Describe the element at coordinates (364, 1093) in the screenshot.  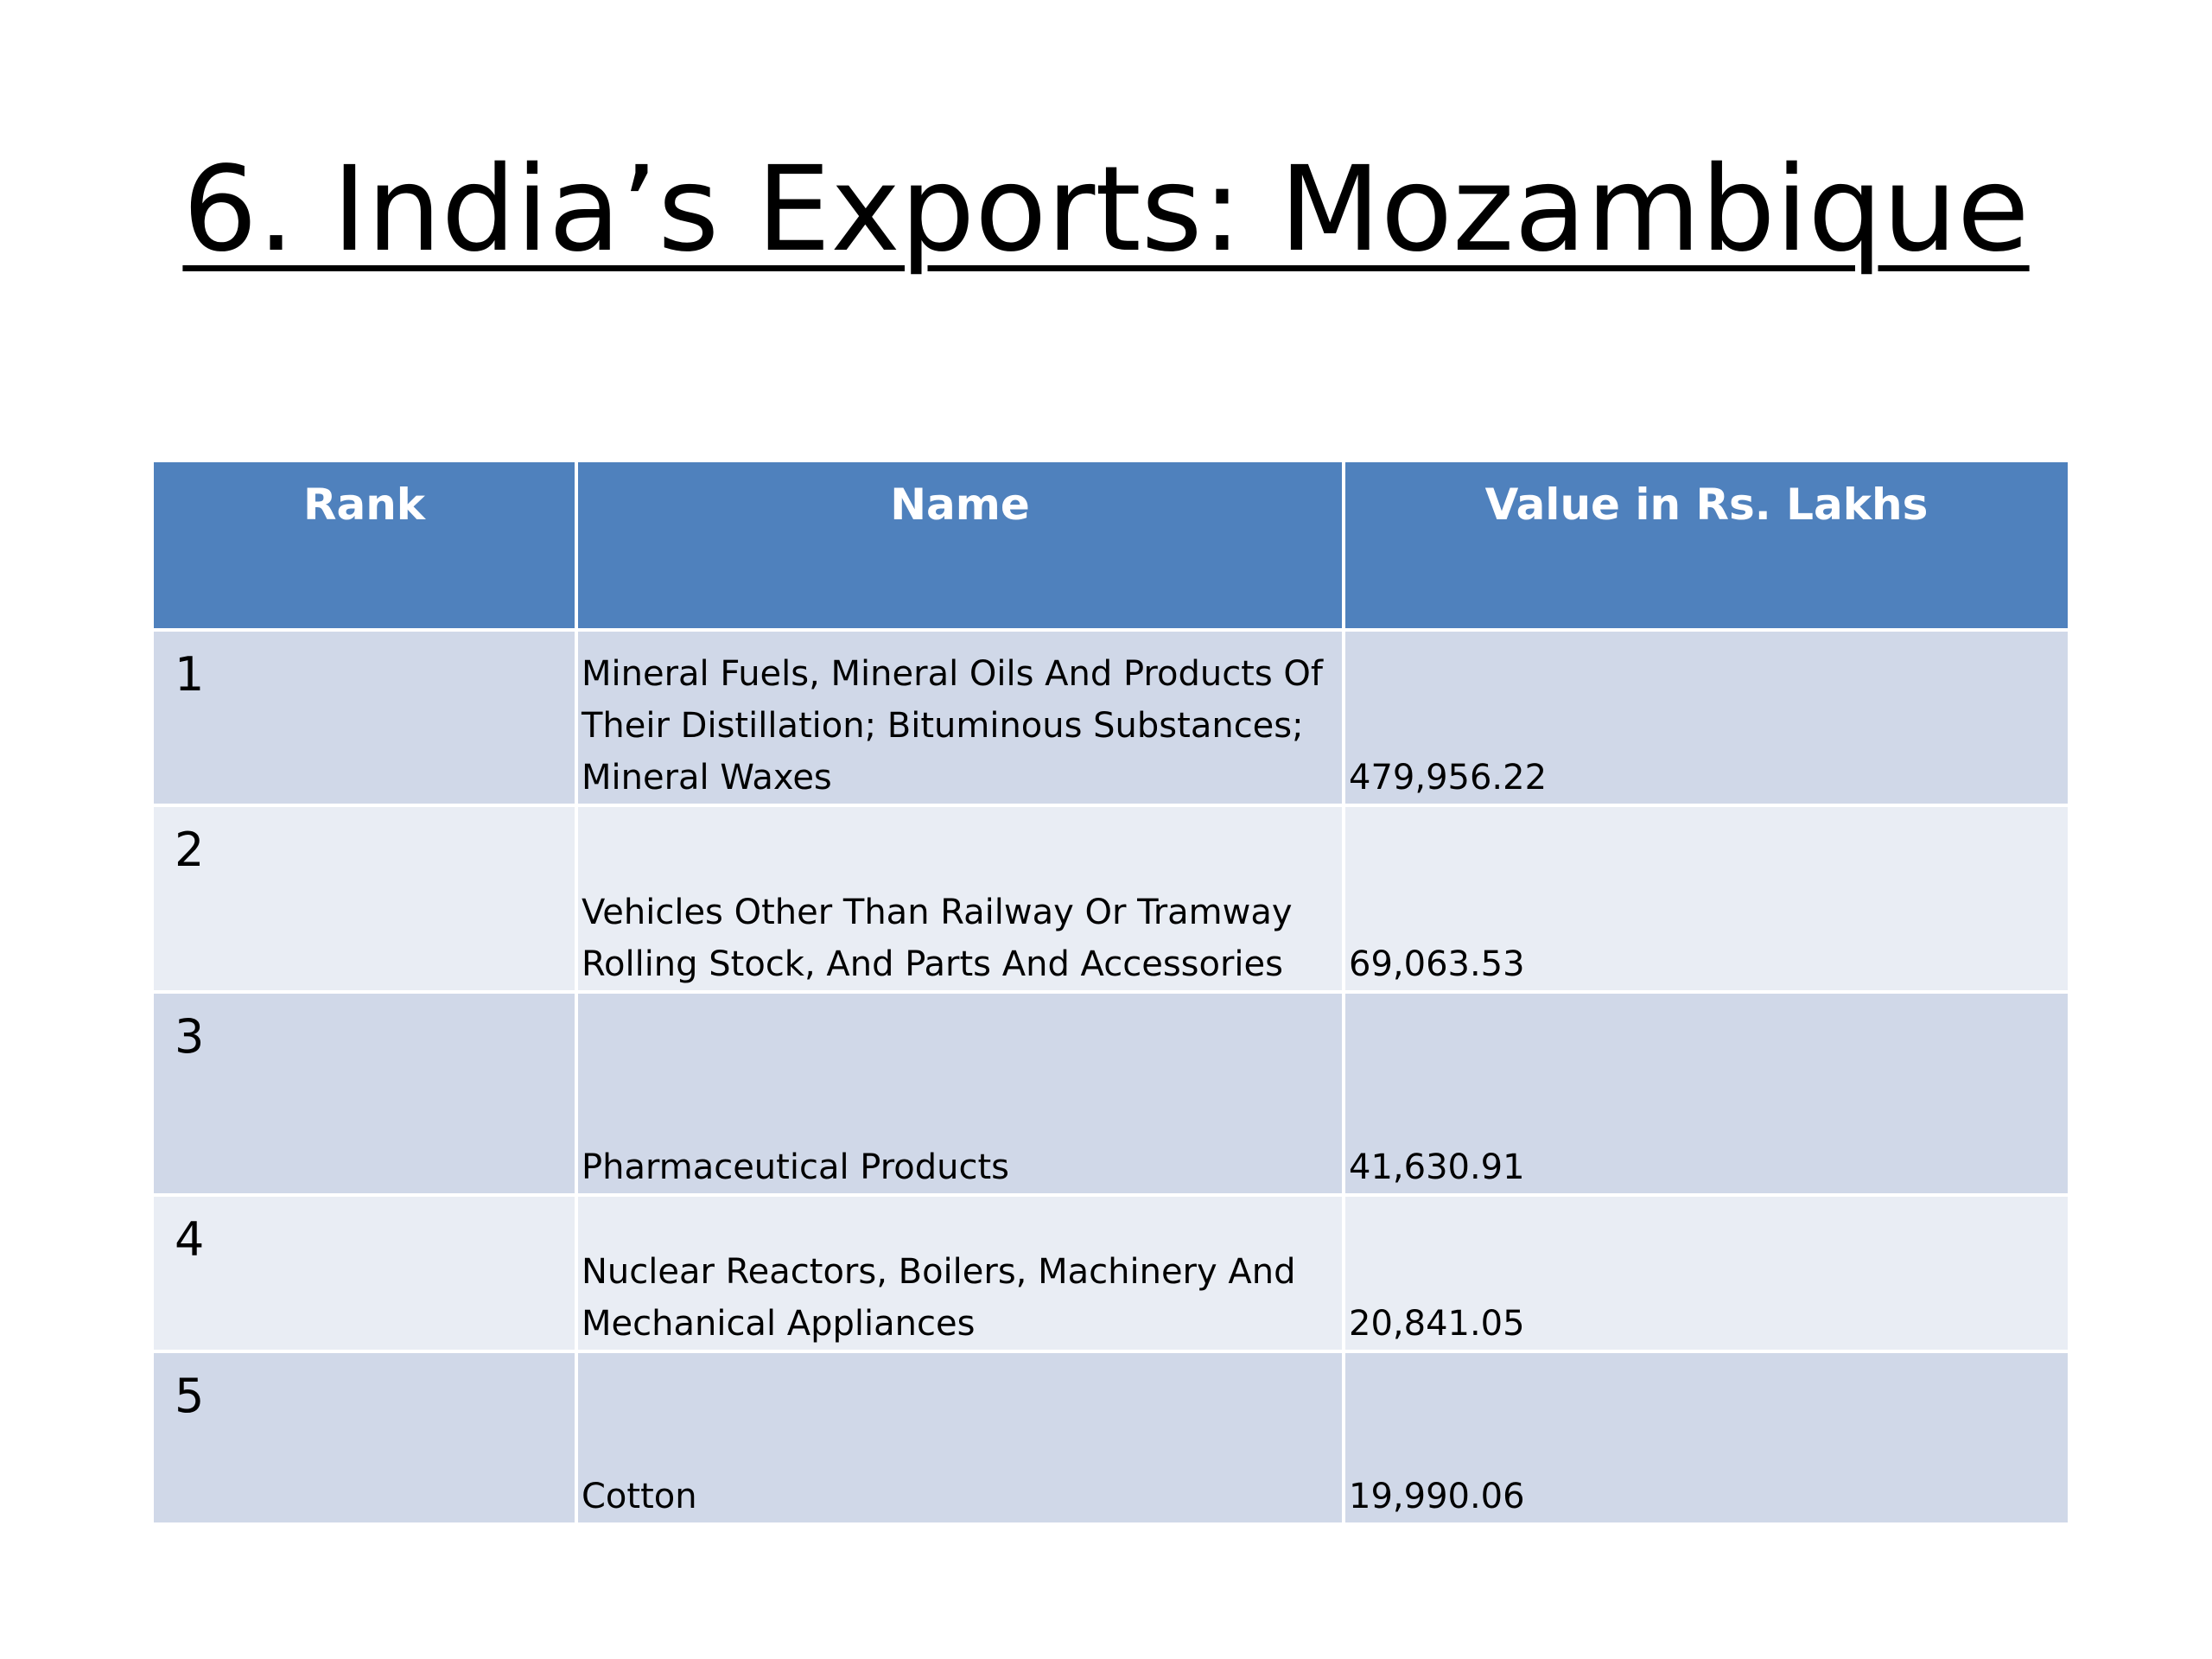
I see `rank-cell: 3` at that location.